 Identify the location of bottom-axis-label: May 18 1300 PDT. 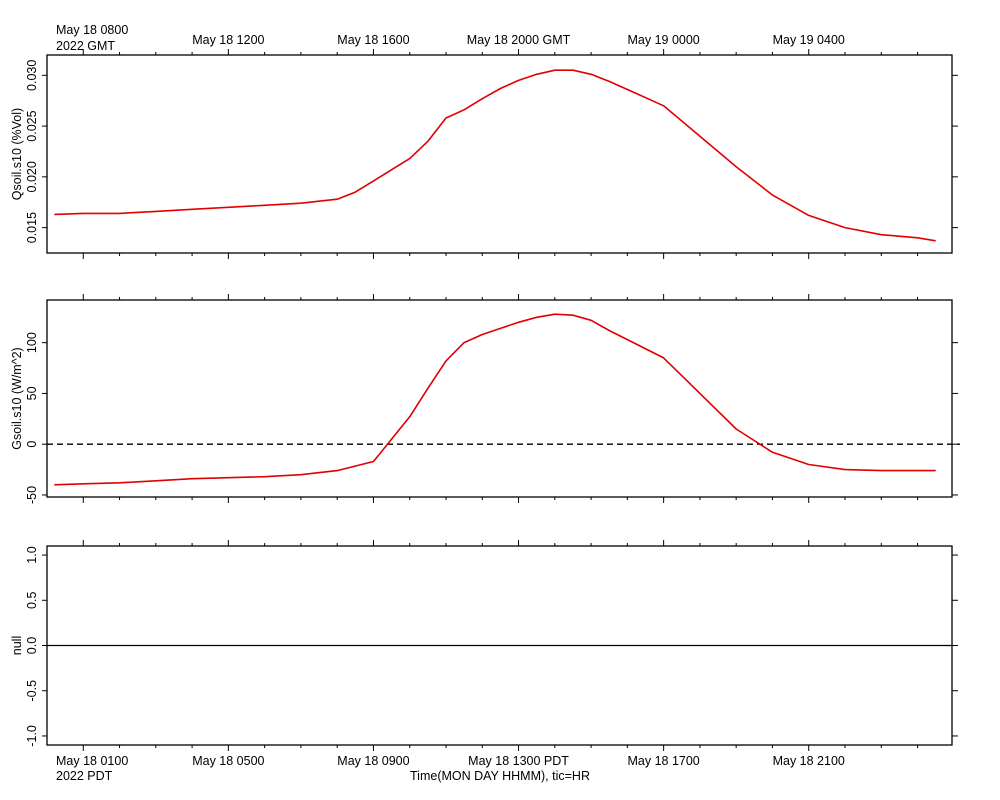
(518, 761).